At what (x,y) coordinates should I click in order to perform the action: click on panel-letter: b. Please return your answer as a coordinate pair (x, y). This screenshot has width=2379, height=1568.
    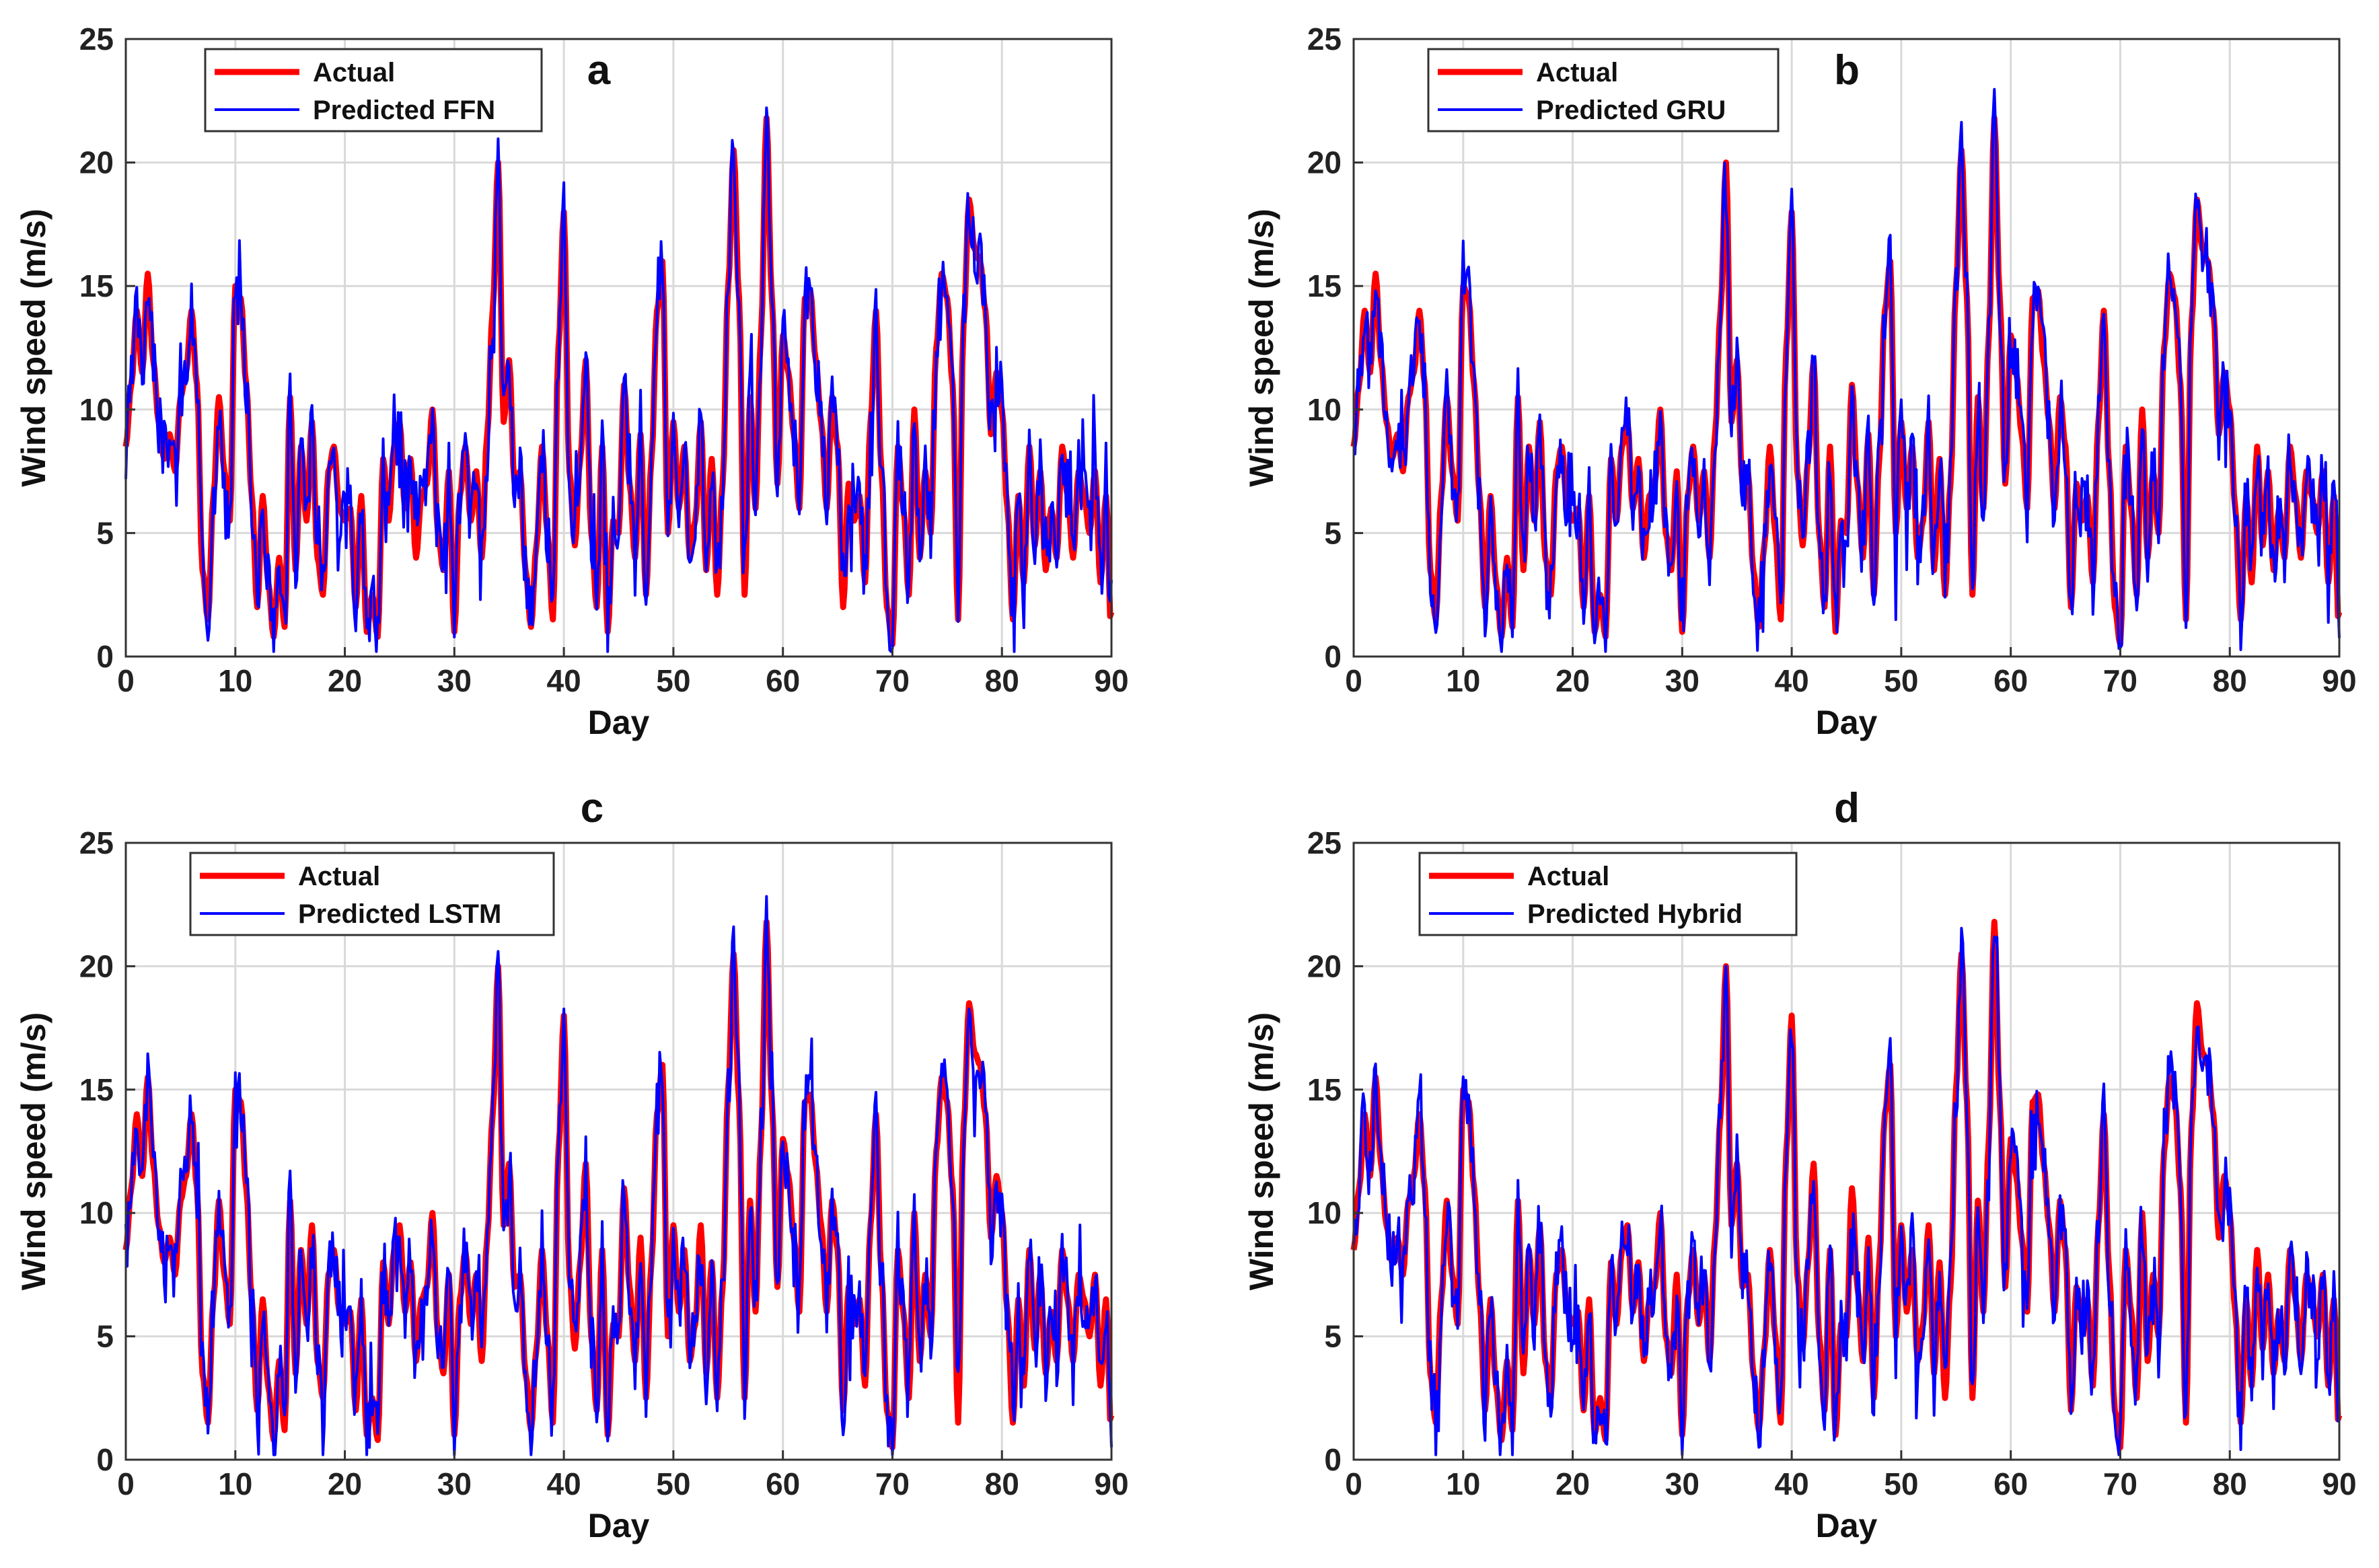
    Looking at the image, I should click on (1847, 70).